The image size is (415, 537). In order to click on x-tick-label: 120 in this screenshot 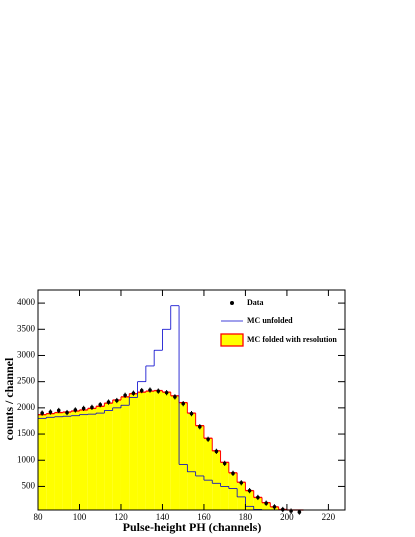, I will do `click(121, 517)`.